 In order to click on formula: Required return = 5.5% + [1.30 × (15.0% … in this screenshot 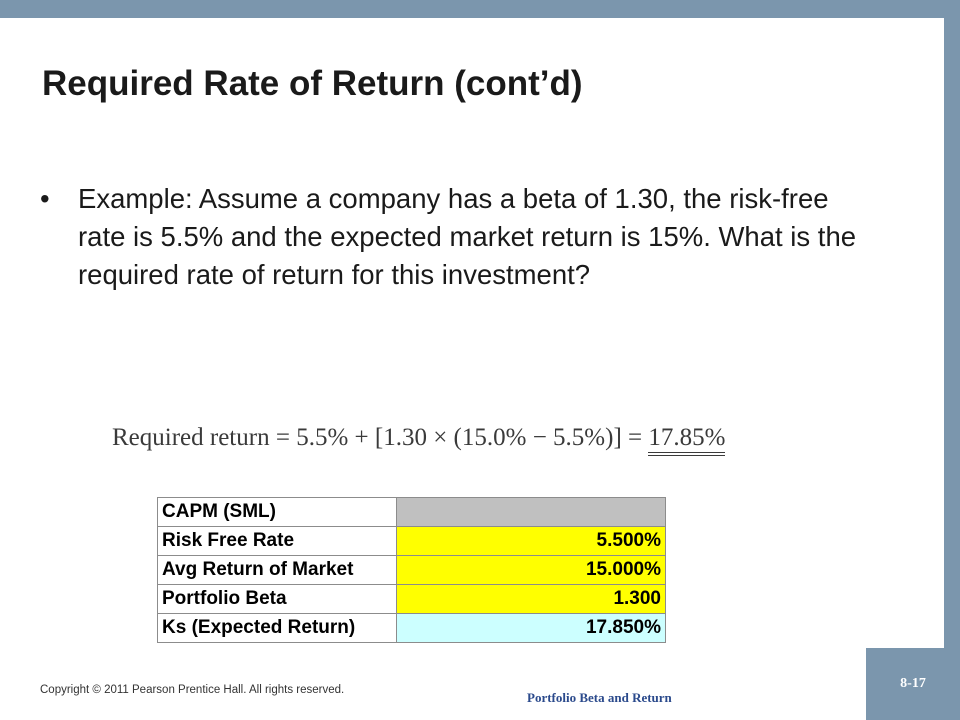, I will do `click(419, 440)`.